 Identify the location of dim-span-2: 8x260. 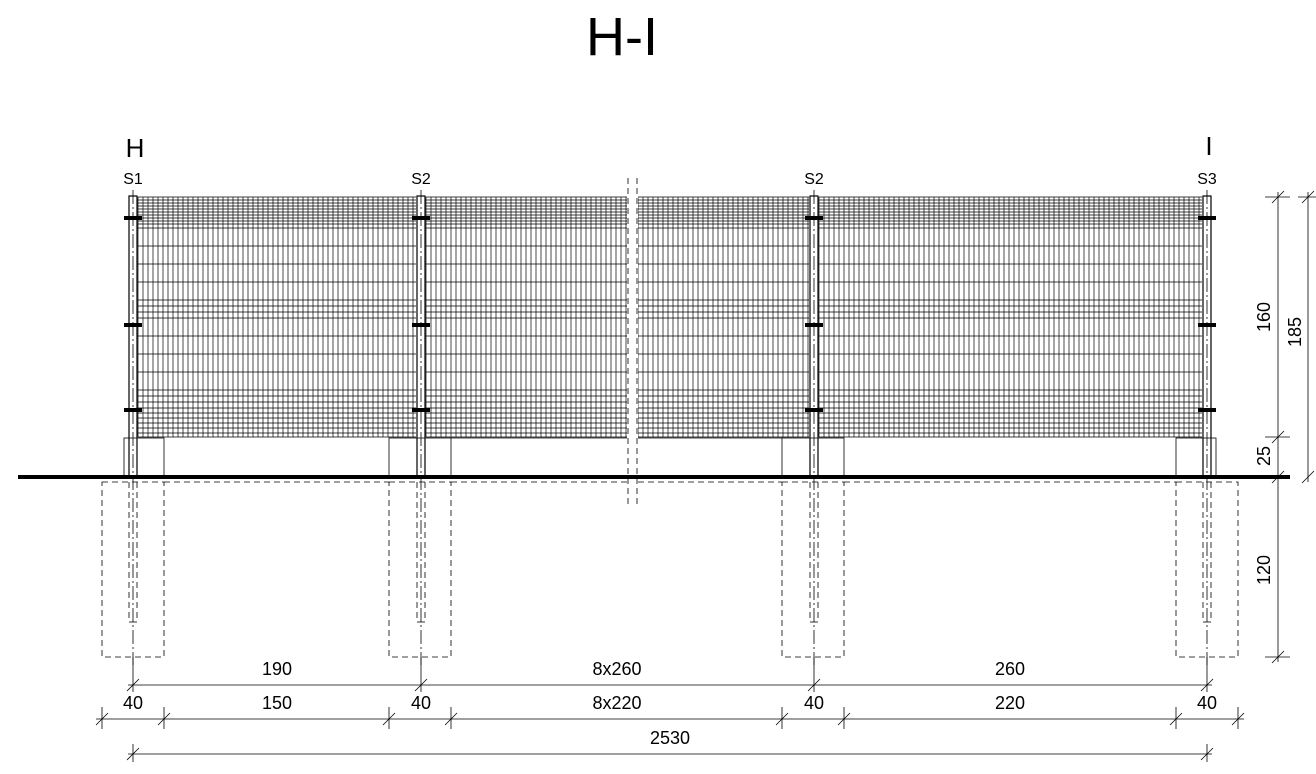
(616, 669).